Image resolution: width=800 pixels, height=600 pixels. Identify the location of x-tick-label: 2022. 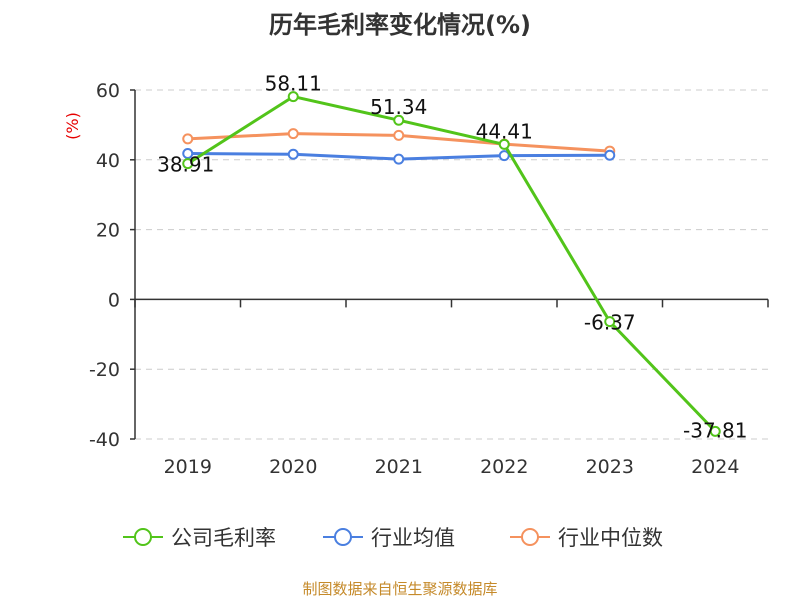
(504, 467).